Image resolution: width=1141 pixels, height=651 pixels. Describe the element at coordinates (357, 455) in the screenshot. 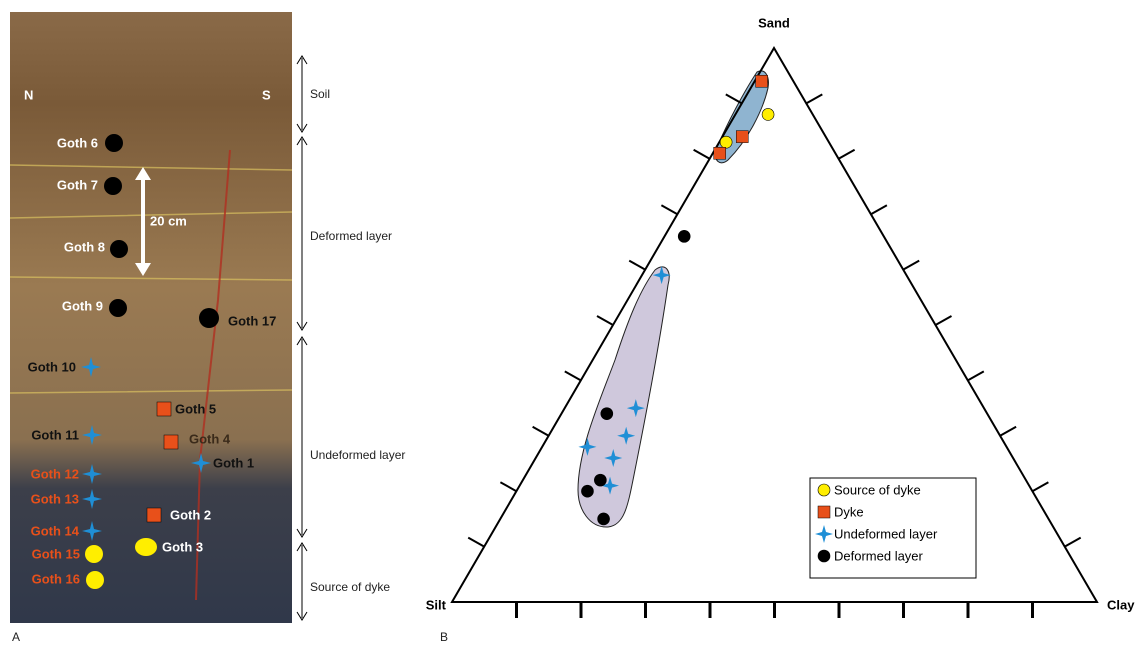

I see `zone-label: Undeformed layer` at that location.